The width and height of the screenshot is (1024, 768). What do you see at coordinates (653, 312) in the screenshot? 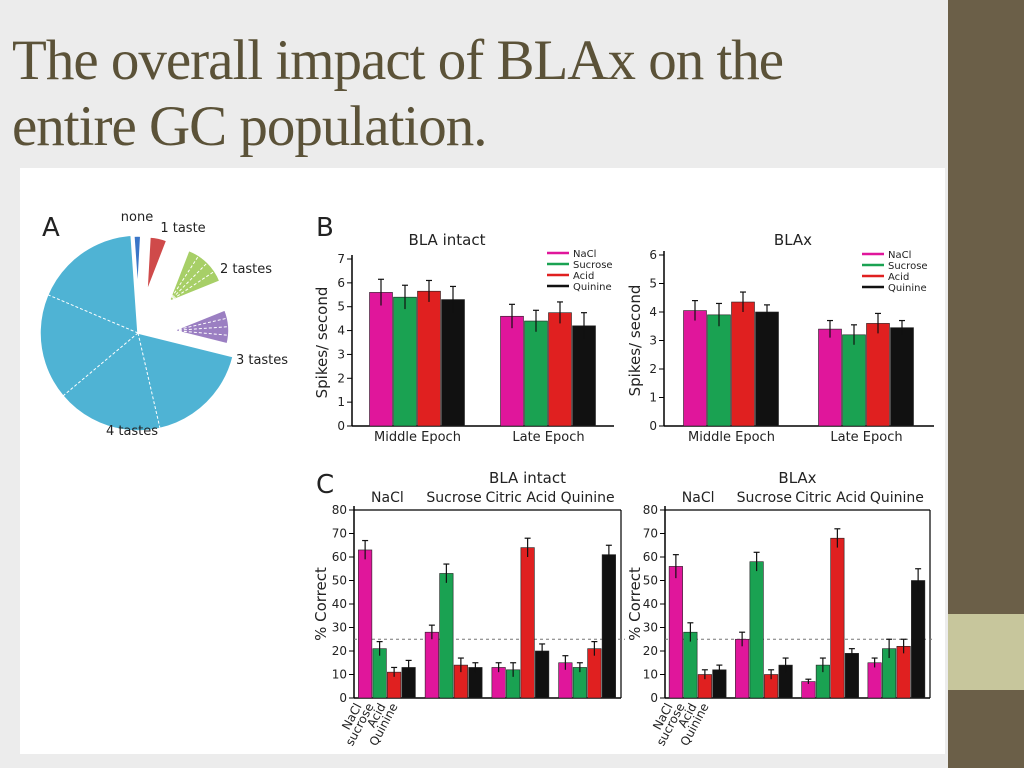
I see `chart2-ytick-label: 4` at bounding box center [653, 312].